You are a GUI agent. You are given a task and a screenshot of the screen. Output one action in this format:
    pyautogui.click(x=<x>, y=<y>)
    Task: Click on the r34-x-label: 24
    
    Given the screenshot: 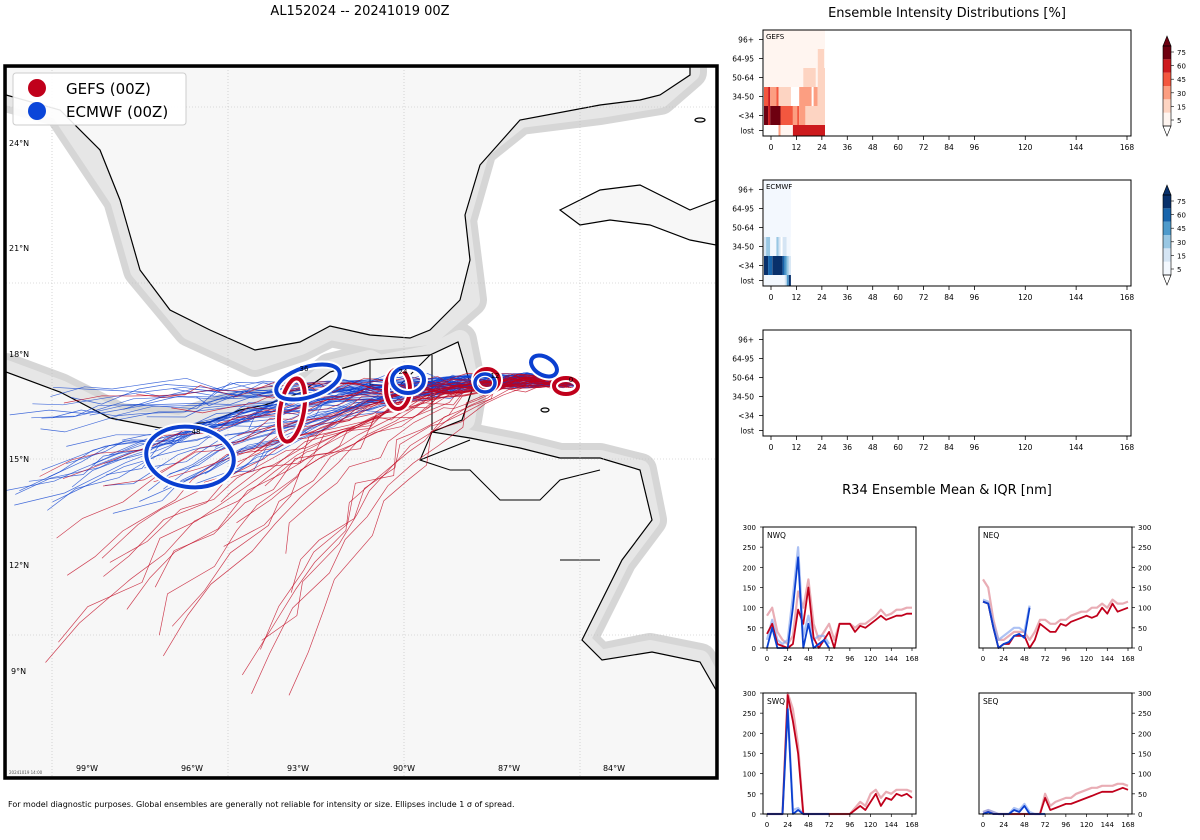 What is the action you would take?
    pyautogui.click(x=787, y=825)
    